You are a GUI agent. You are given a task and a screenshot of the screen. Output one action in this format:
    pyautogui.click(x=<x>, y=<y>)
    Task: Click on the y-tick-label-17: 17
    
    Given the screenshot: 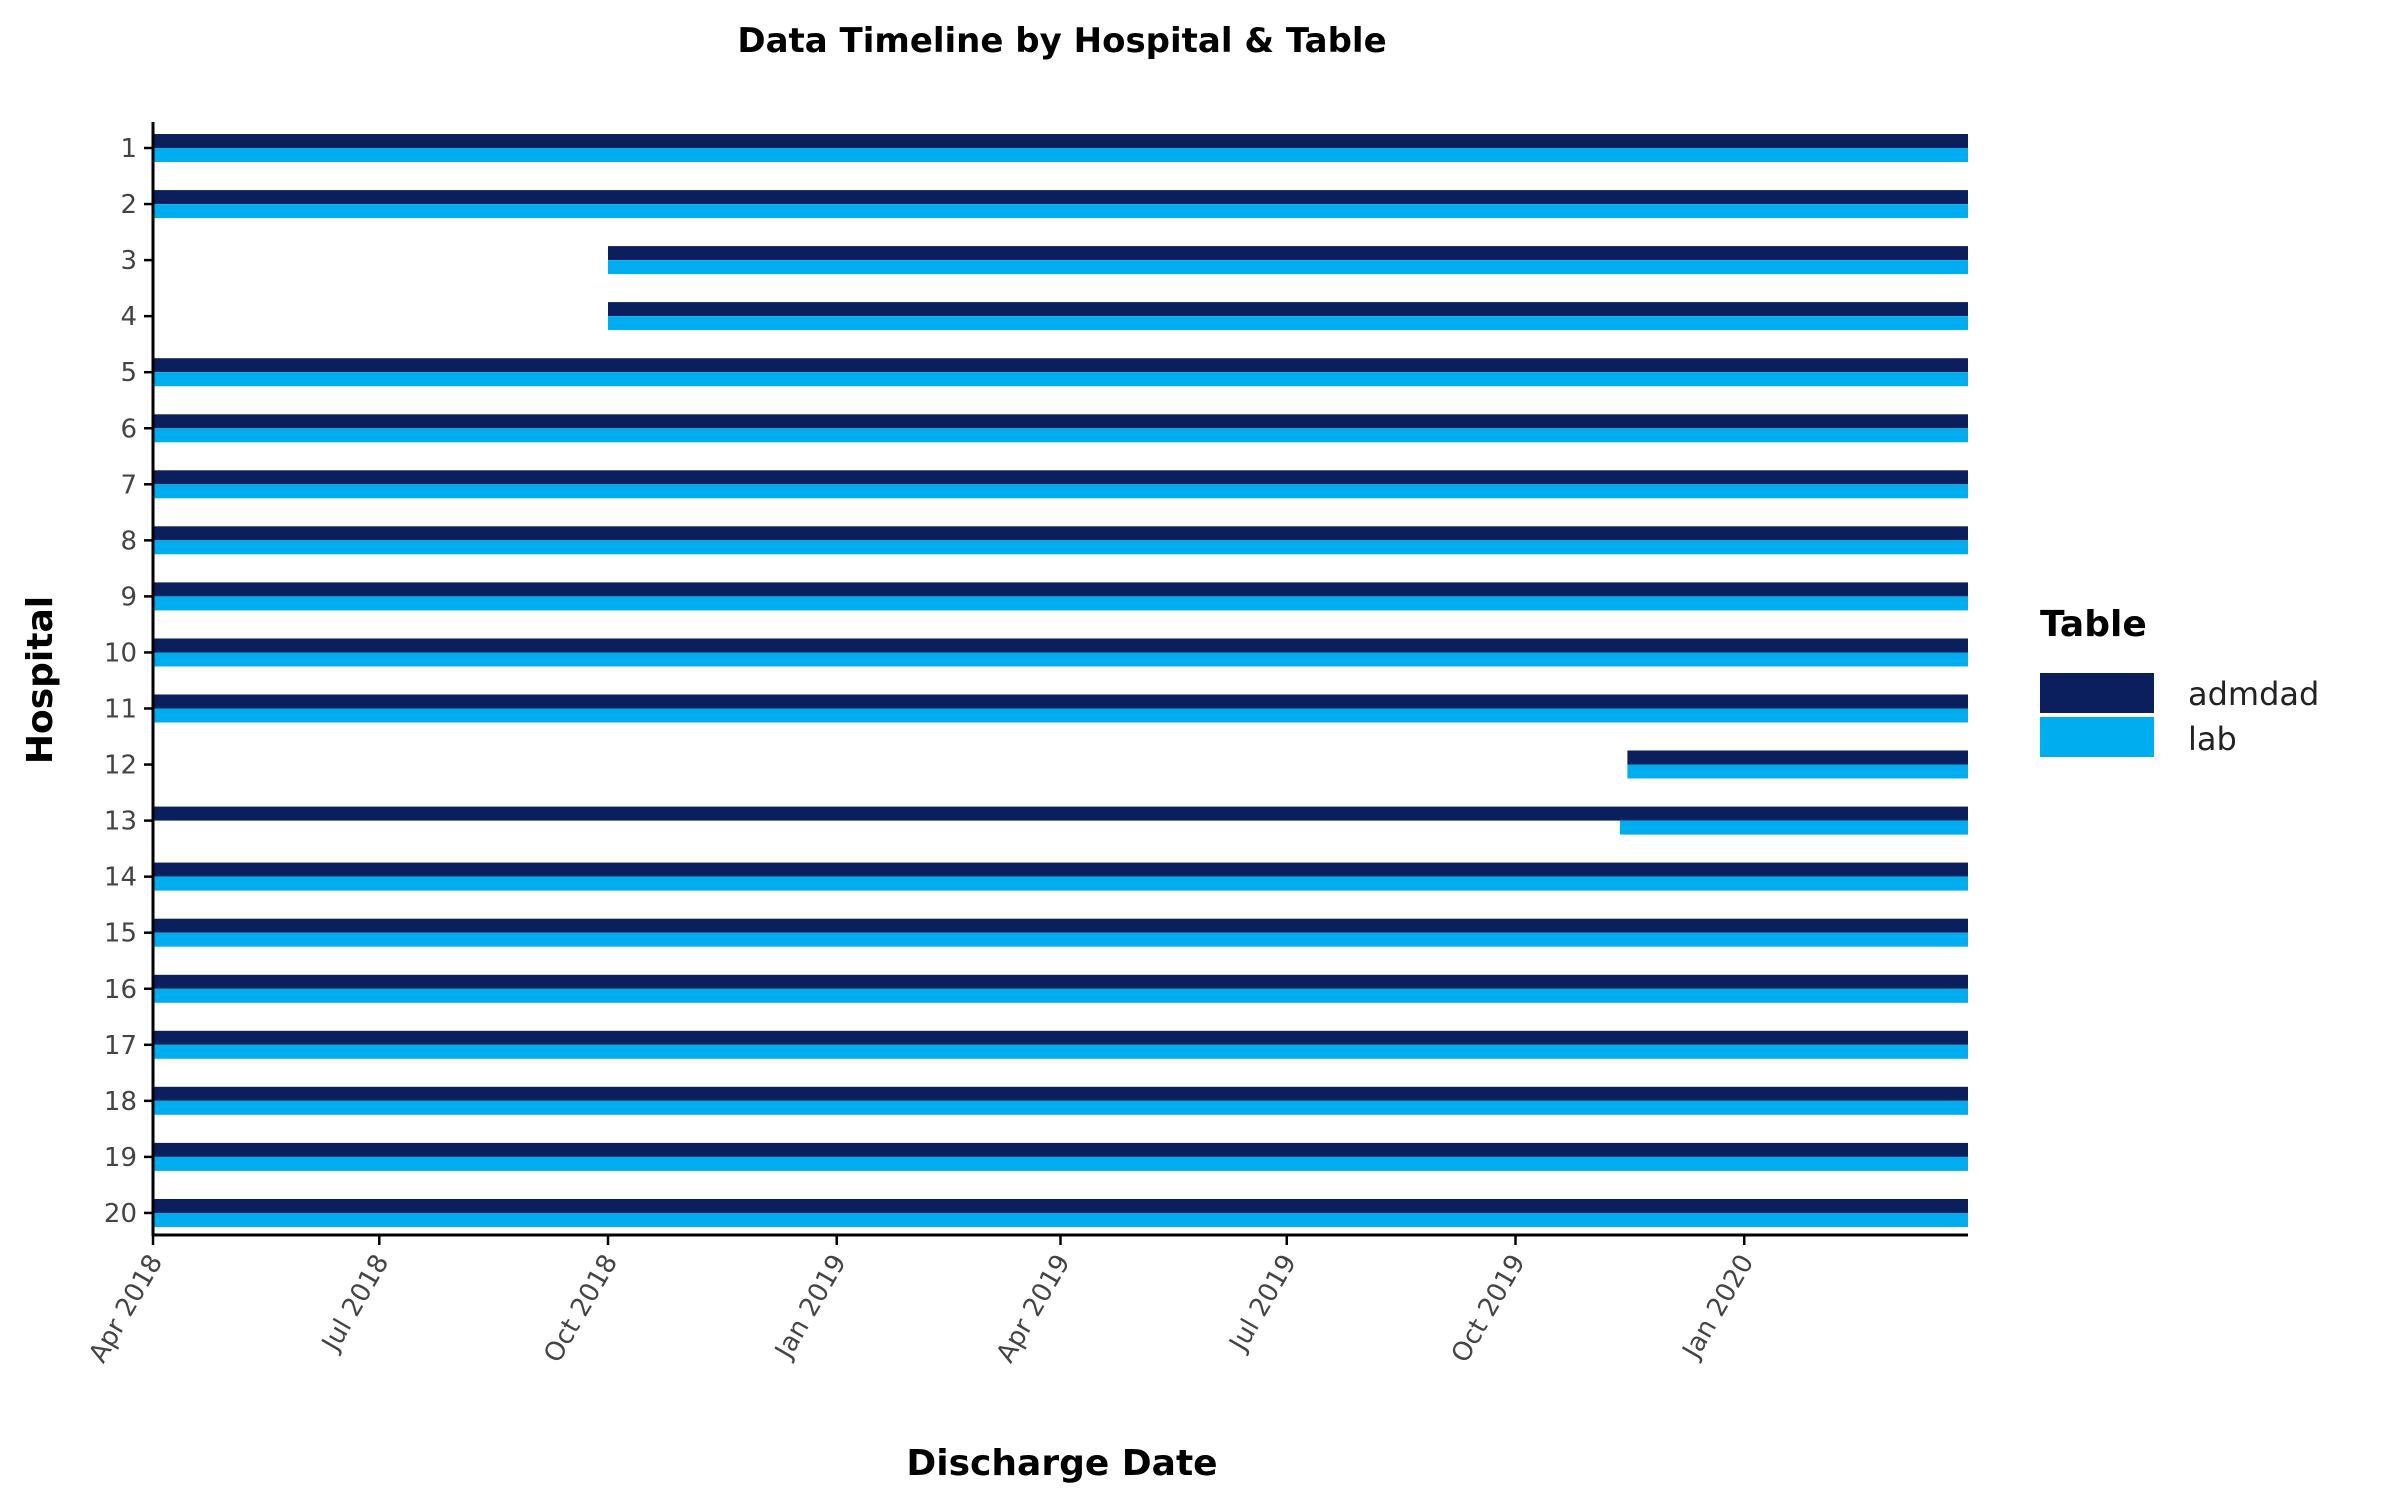 What is the action you would take?
    pyautogui.click(x=120, y=1046)
    